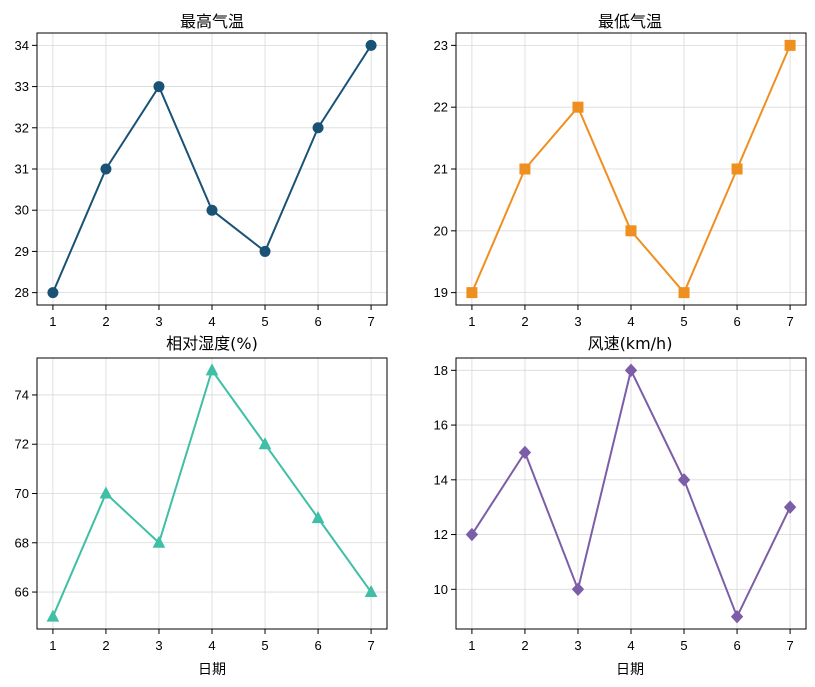 The image size is (815, 687). I want to click on y-tick-label: 28, so click(22, 292).